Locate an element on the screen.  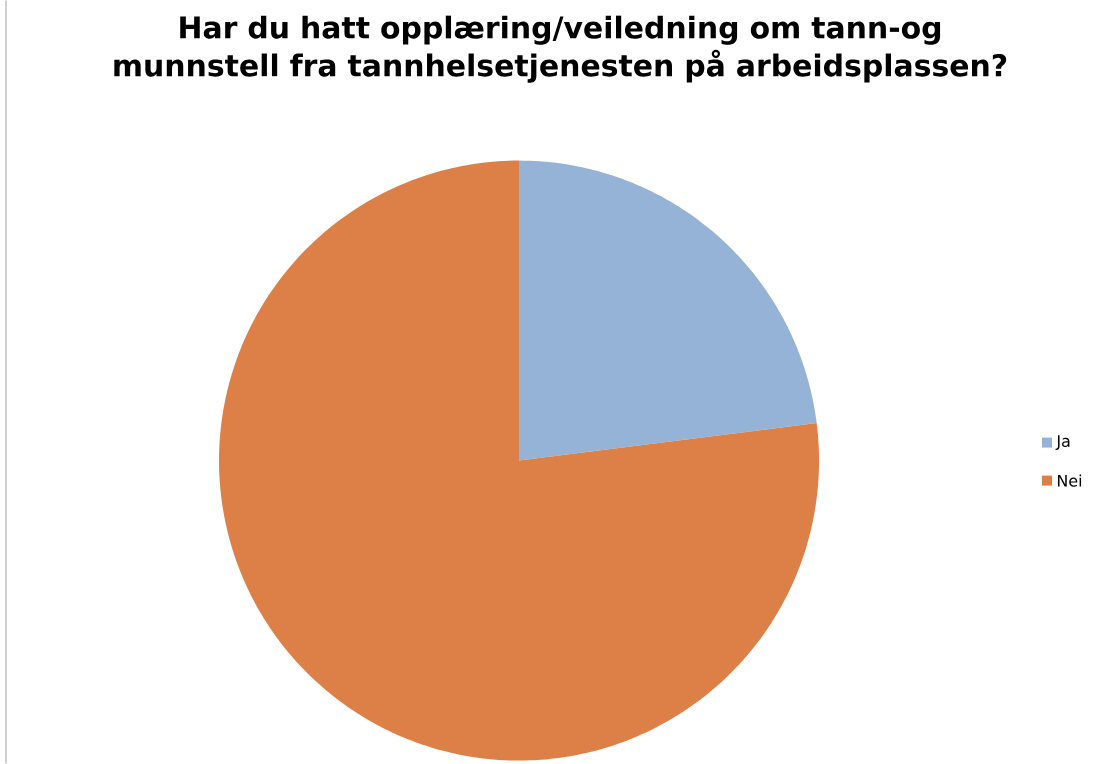
chart-title: Har du hatt opplæring/veiledning om tann-og munnstell fra tannhelsetjenesten på arbeidsplassen? is located at coordinates (560, 49).